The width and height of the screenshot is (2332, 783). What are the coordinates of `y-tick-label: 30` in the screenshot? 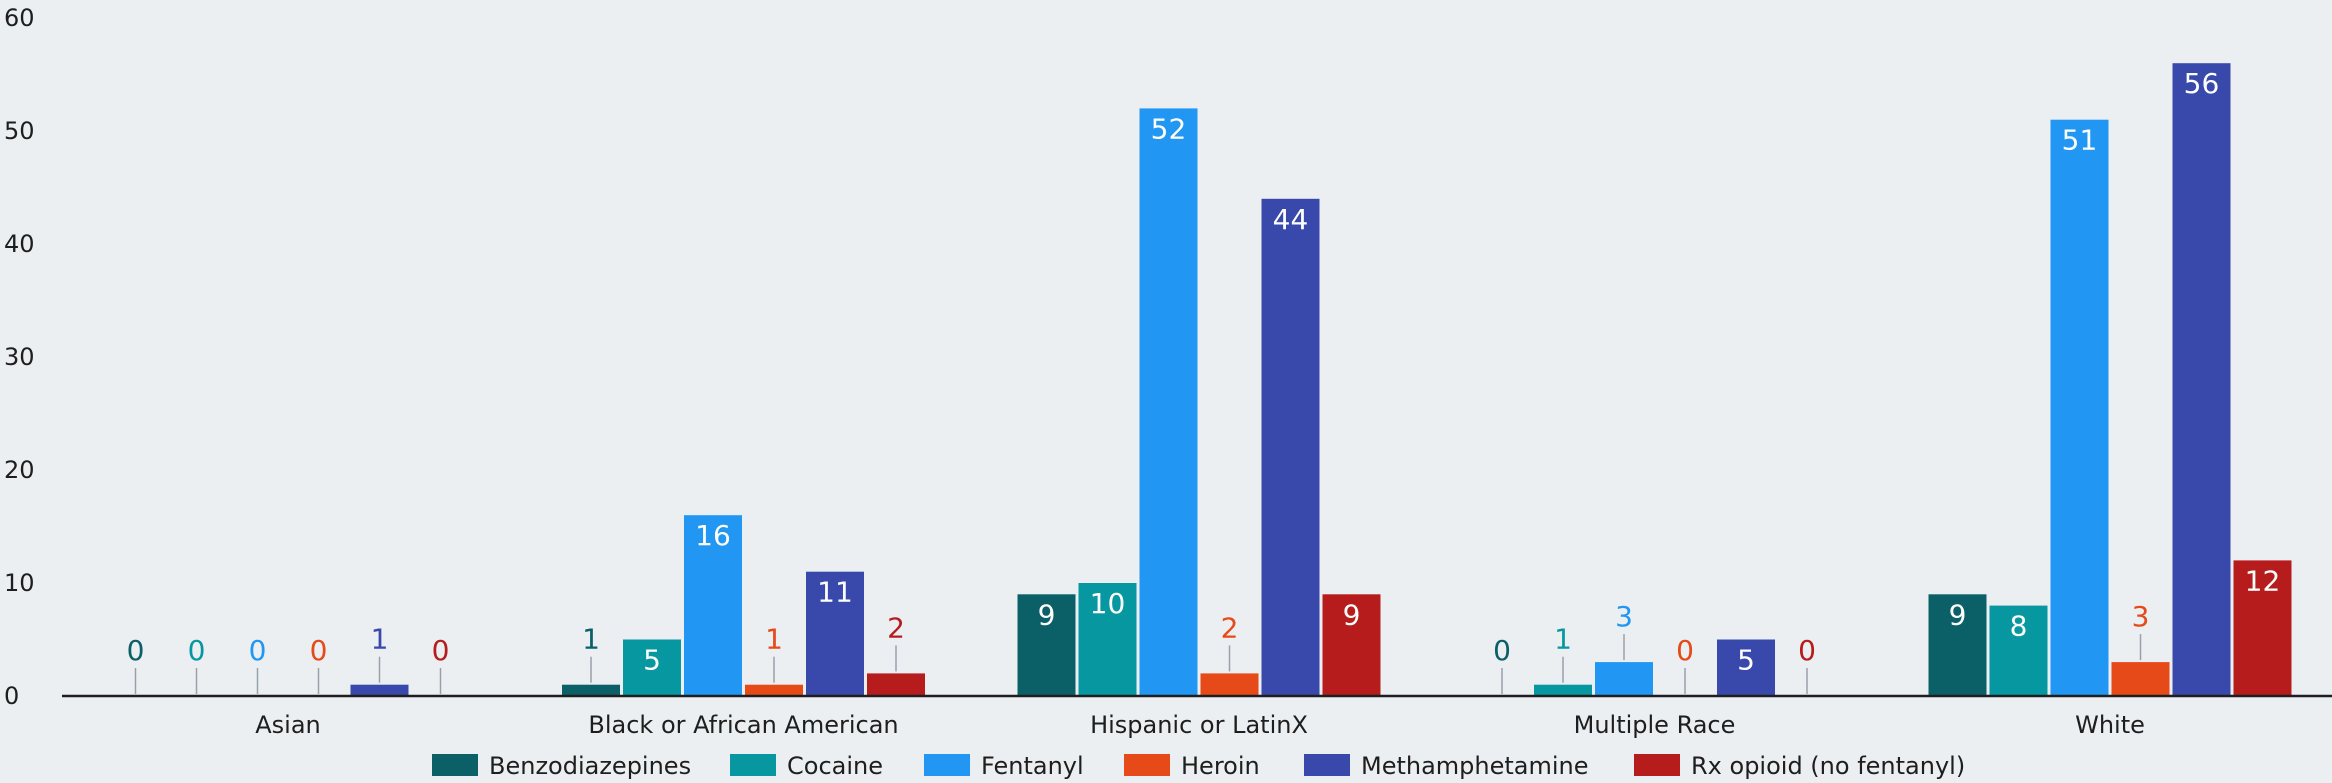 It's located at (19, 357).